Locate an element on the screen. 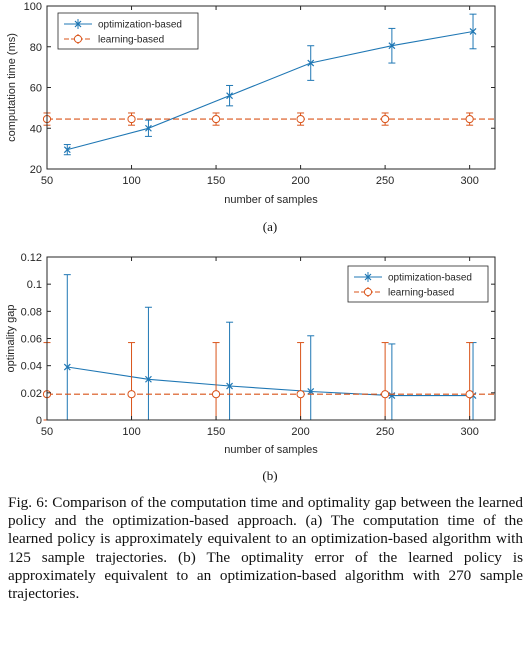  subfigure-label: (b) is located at coordinates (269, 475).